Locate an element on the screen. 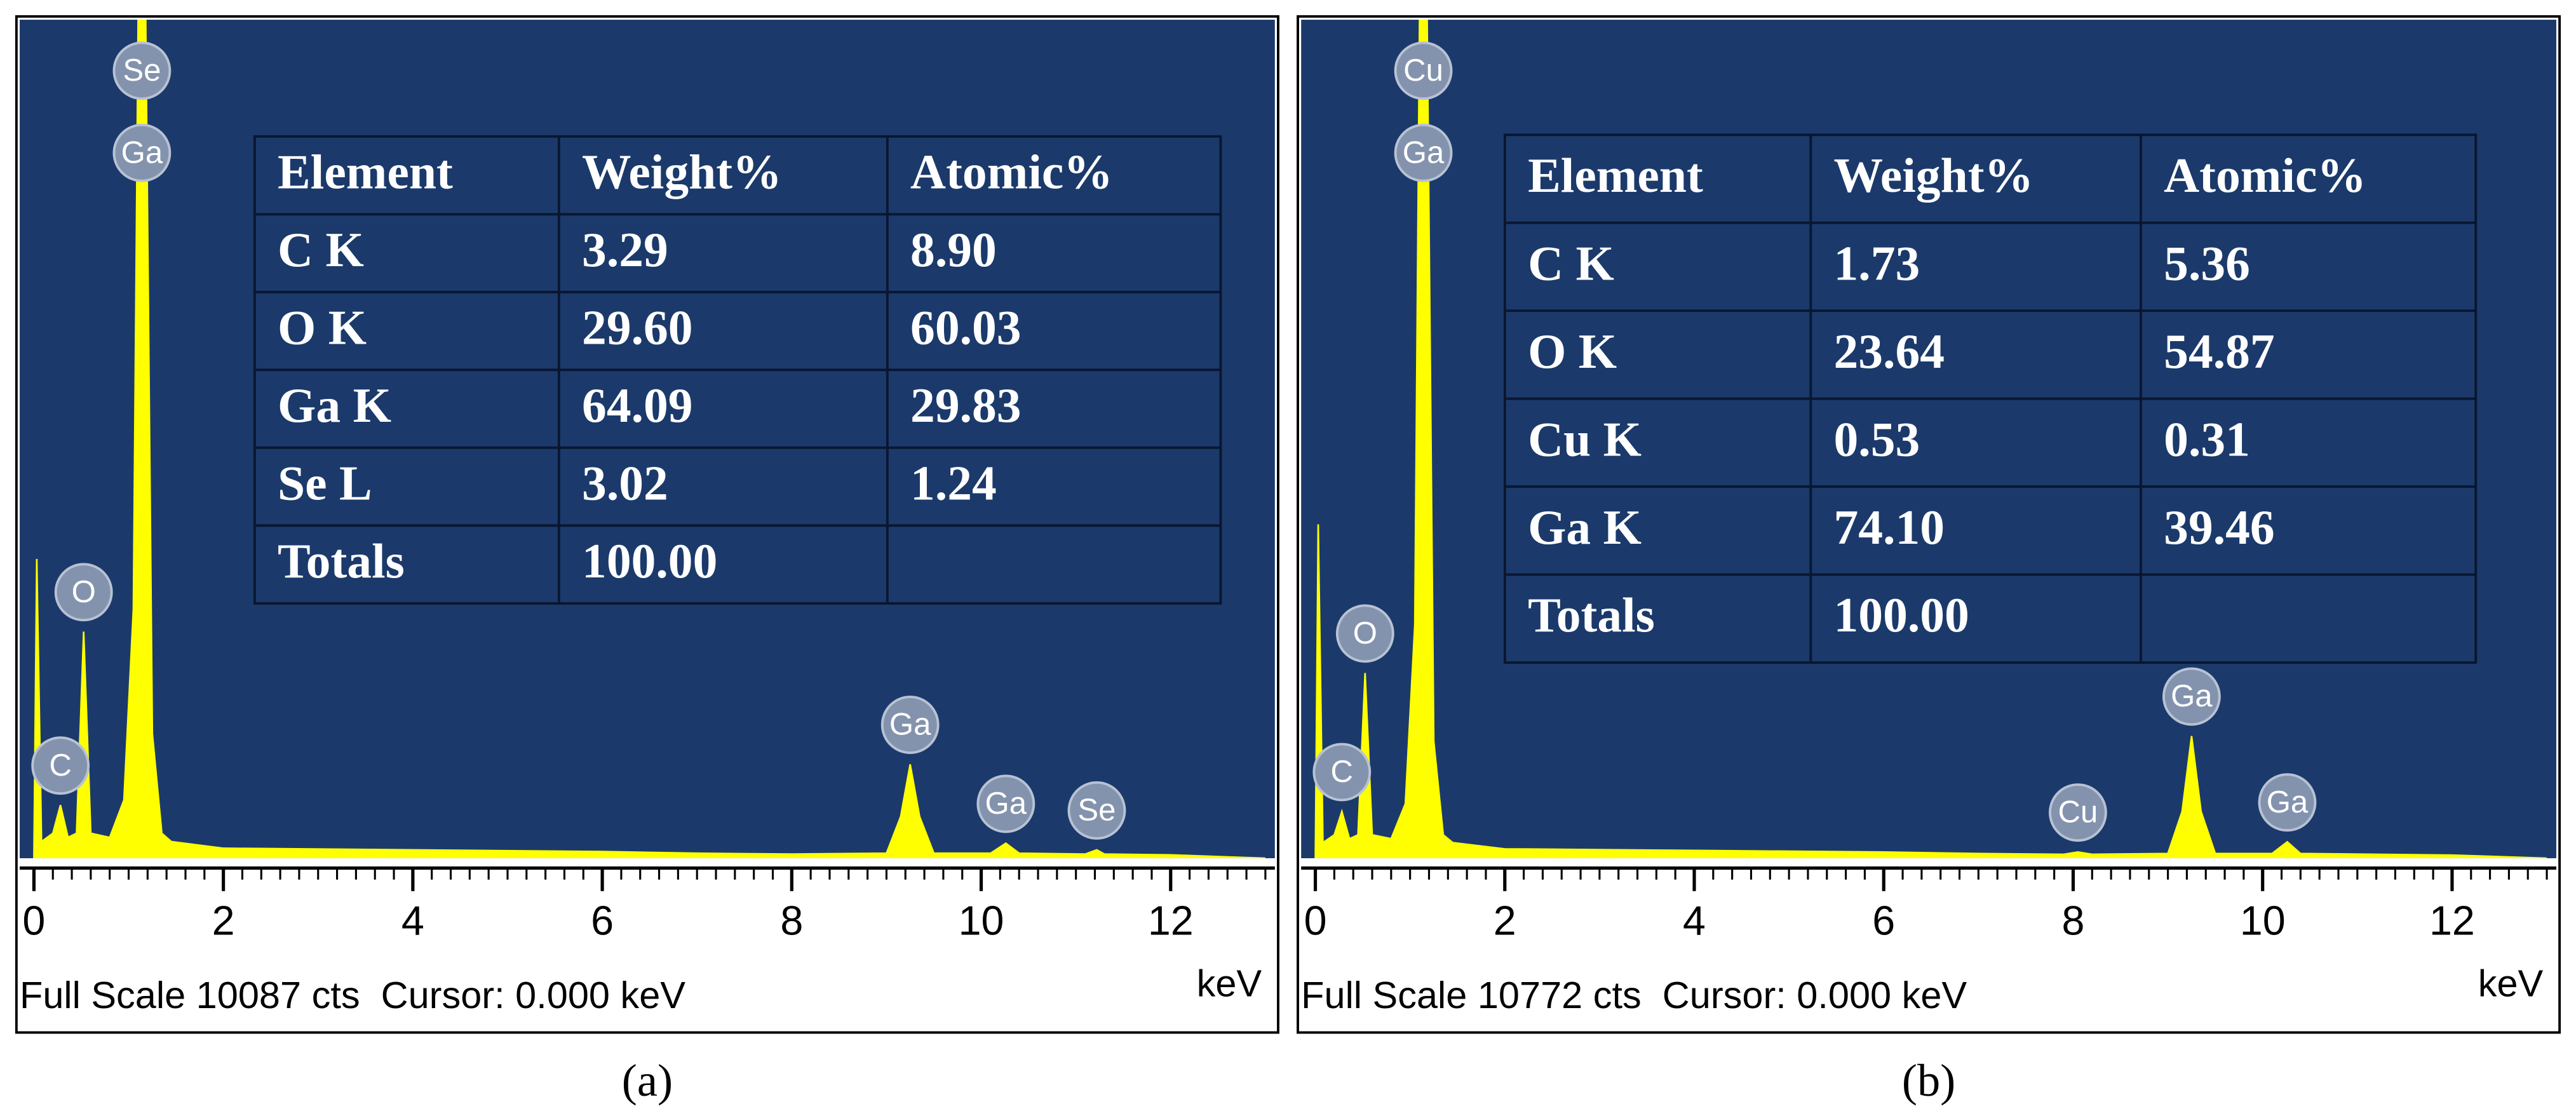 Image resolution: width=2576 pixels, height=1118 pixels. footer: Full Scale 10087 cts Cursor: 0.000 keV is located at coordinates (352, 995).